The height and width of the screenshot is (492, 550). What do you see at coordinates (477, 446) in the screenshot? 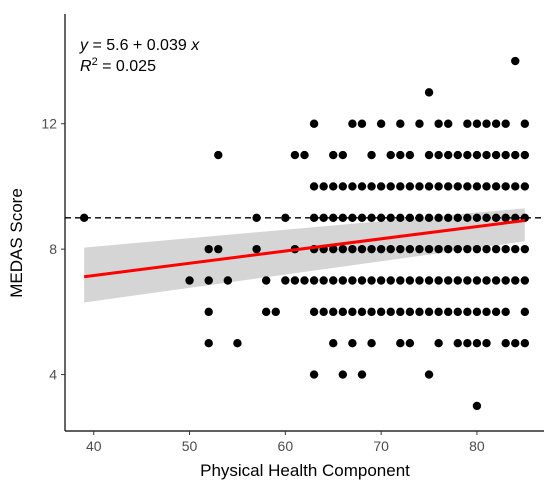
I see `x-tick-label: 80` at bounding box center [477, 446].